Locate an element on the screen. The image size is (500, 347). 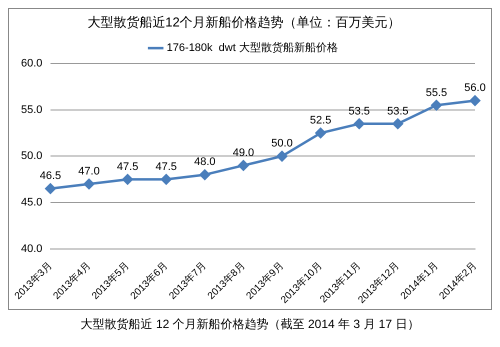
y-tick-label: 45.0 is located at coordinates (31, 202).